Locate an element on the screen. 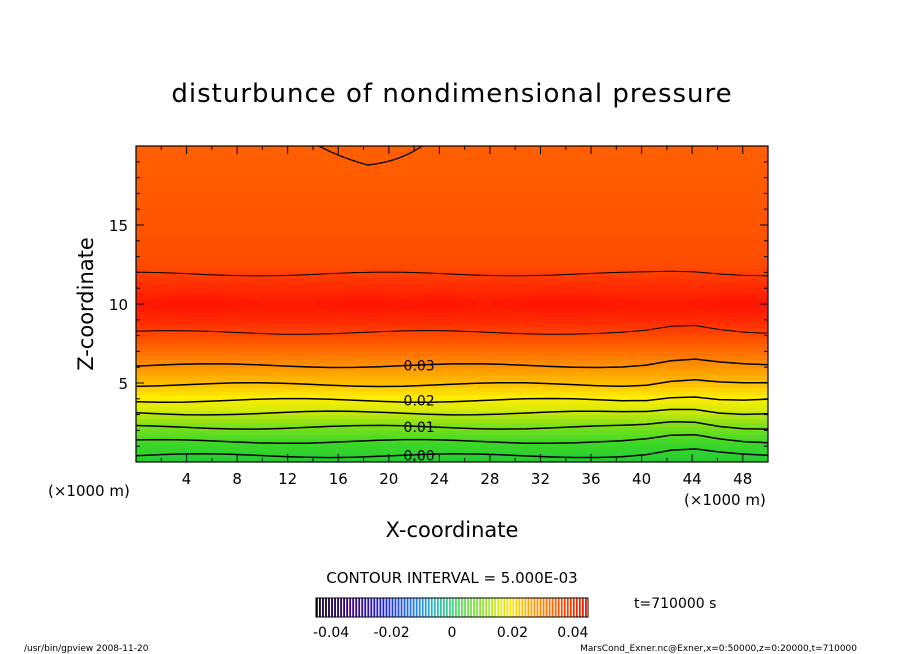 The width and height of the screenshot is (904, 654). contour-labels: 0.00 0.01 0.02 0.03 is located at coordinates (419, 412).